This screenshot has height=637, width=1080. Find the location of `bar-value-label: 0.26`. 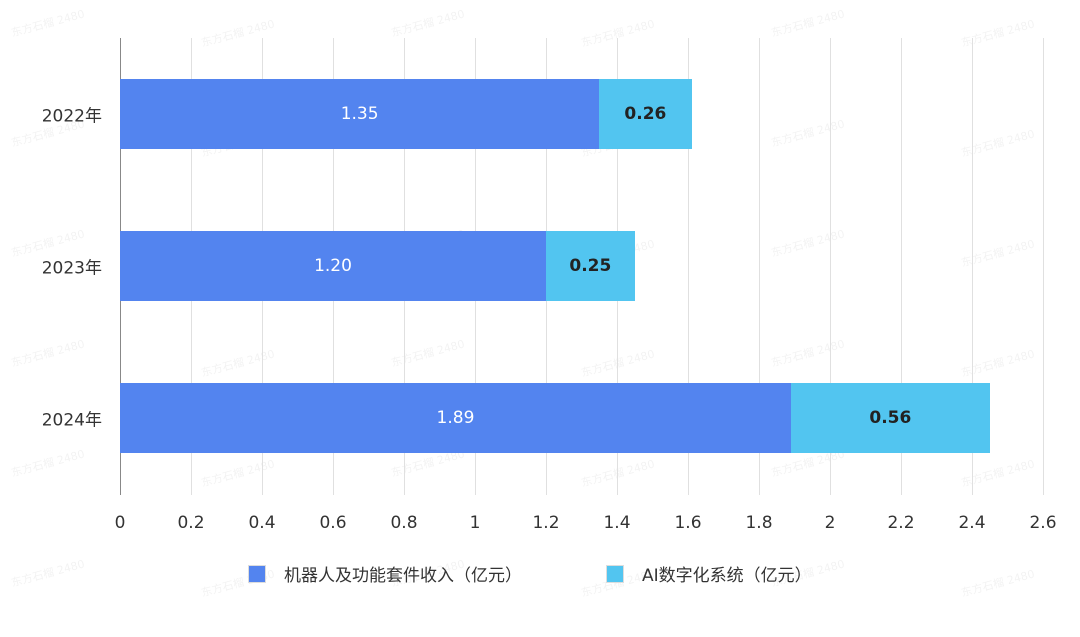

bar-value-label: 0.26 is located at coordinates (645, 114).